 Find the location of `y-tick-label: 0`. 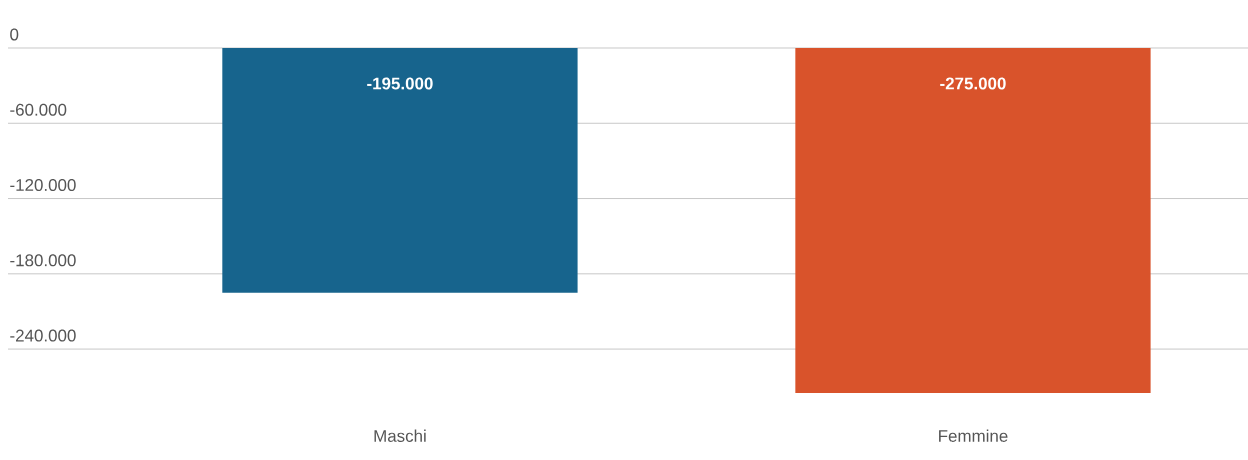

y-tick-label: 0 is located at coordinates (14, 34).